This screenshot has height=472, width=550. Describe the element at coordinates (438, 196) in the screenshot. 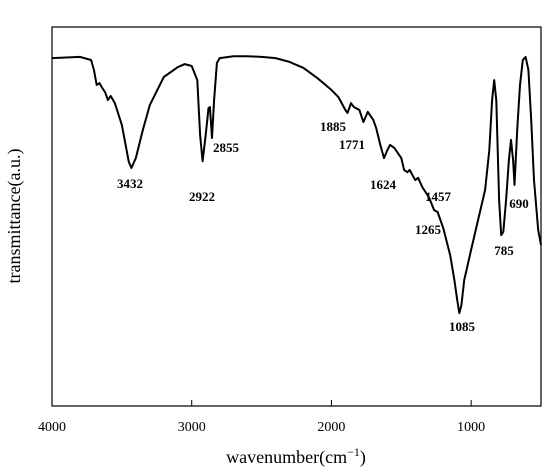

I see `peak-label: 1457` at that location.